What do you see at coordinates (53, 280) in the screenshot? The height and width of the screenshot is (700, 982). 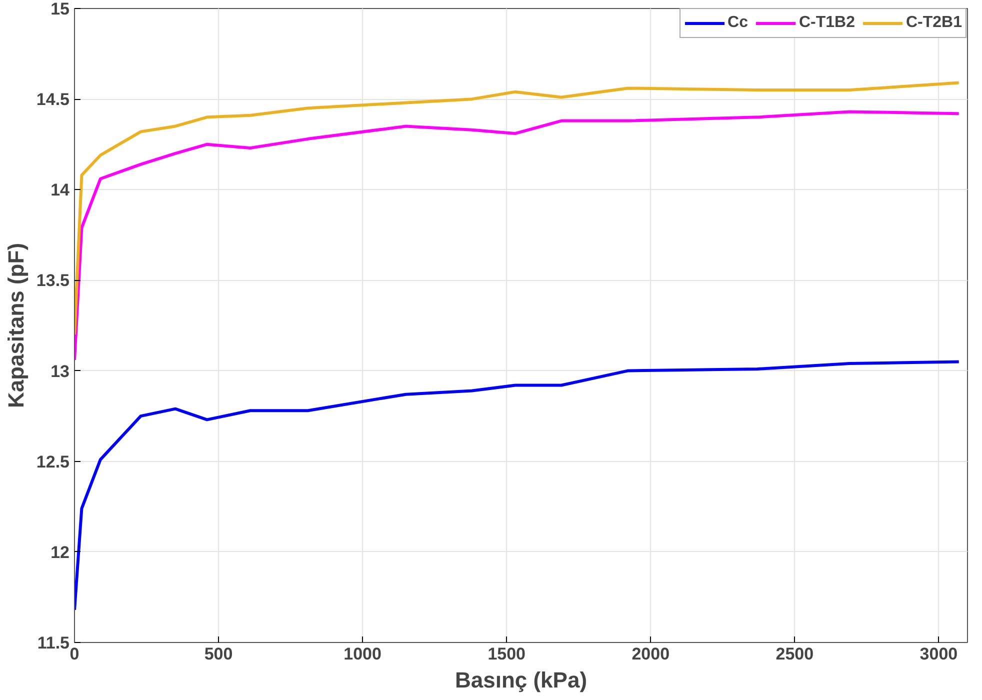 I see `y-tick-label: 13.5` at bounding box center [53, 280].